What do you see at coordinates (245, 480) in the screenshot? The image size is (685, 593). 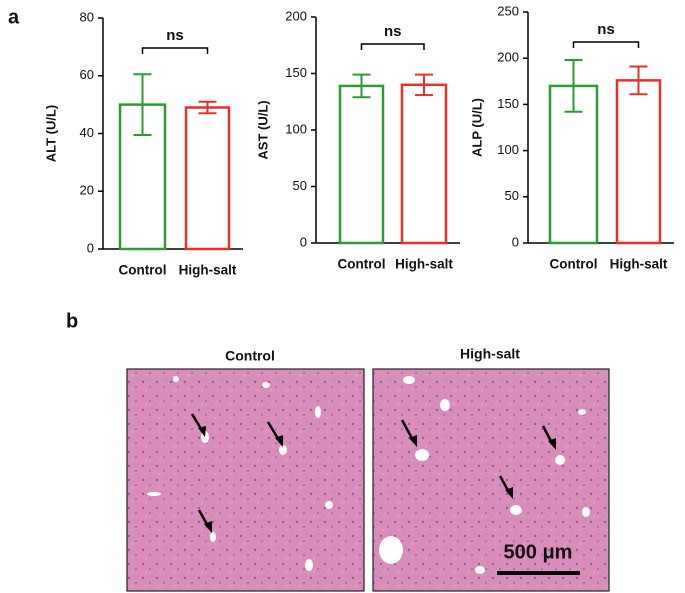 I see `histology-left` at bounding box center [245, 480].